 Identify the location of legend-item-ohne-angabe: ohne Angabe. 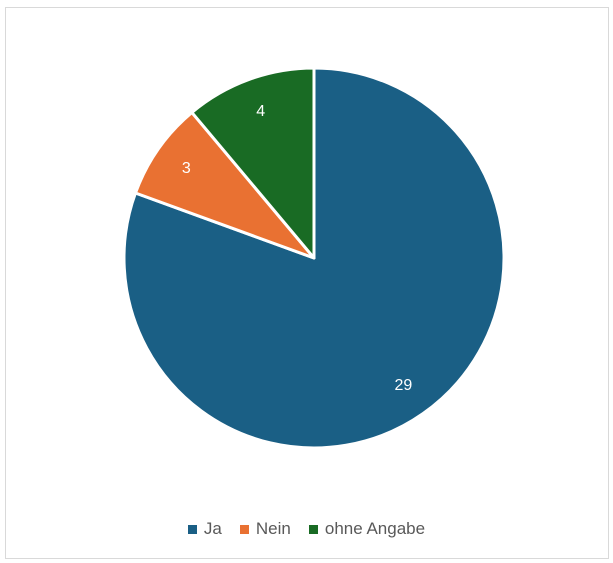
(367, 529).